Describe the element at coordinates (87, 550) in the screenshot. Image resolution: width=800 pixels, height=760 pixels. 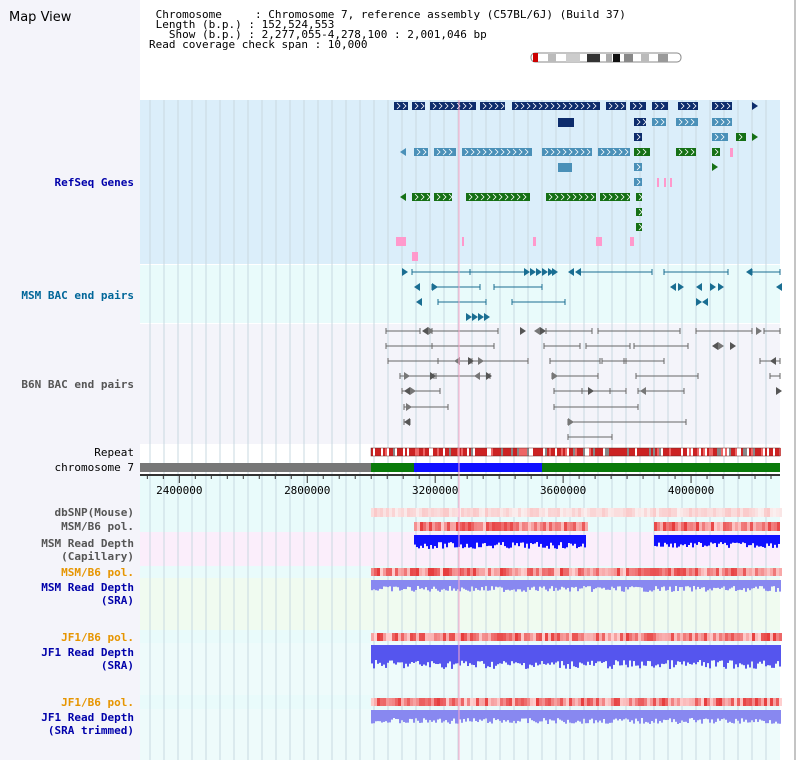
I see `label-msm-depth-capillary: MSM Read Depth (Capillary)` at that location.